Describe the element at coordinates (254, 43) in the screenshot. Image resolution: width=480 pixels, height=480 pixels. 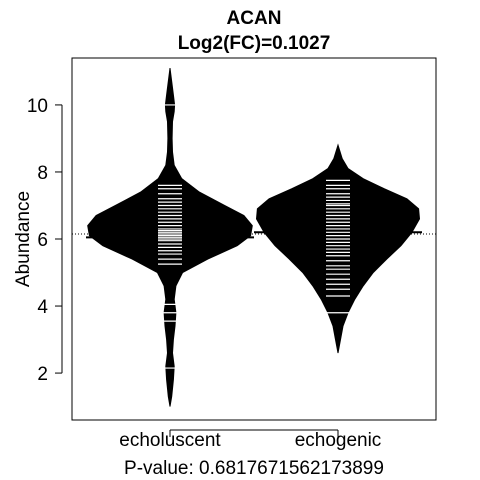
I see `chart-subtitle: Log2(FC)=0.1027` at that location.